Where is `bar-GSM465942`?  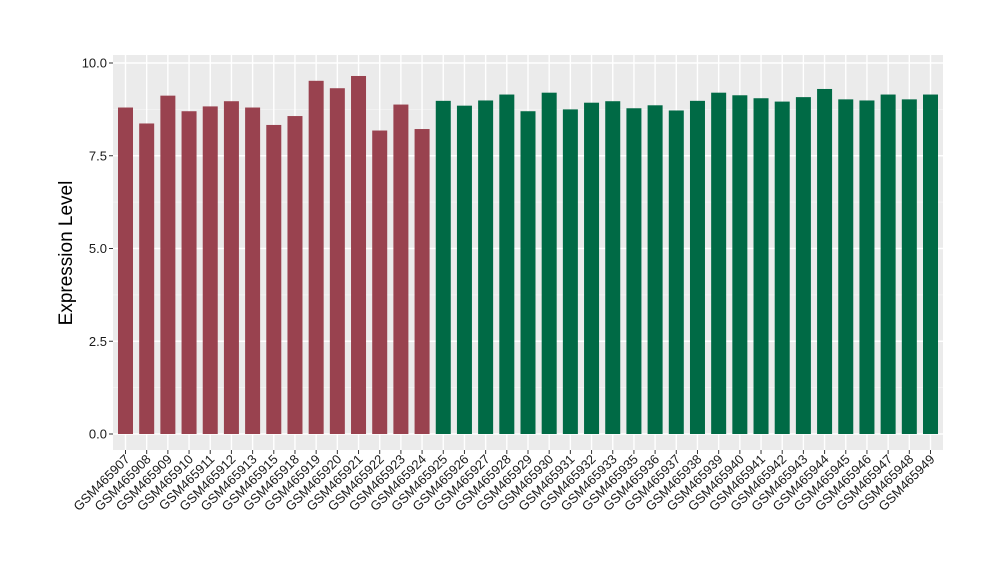
bar-GSM465942 is located at coordinates (782, 268).